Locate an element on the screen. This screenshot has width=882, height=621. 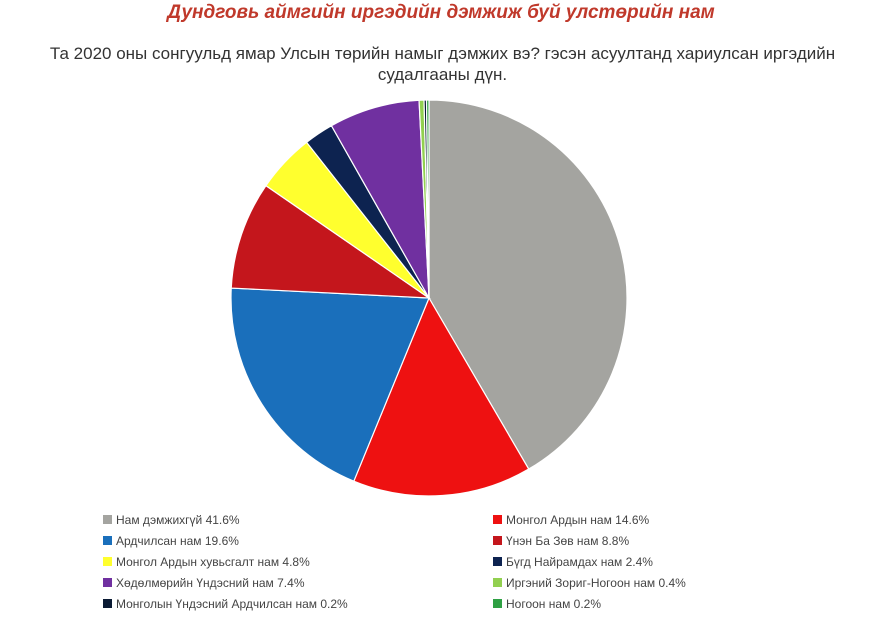
legend-label: Монгол Ардын хувьсгалт нам 4.8% is located at coordinates (213, 561).